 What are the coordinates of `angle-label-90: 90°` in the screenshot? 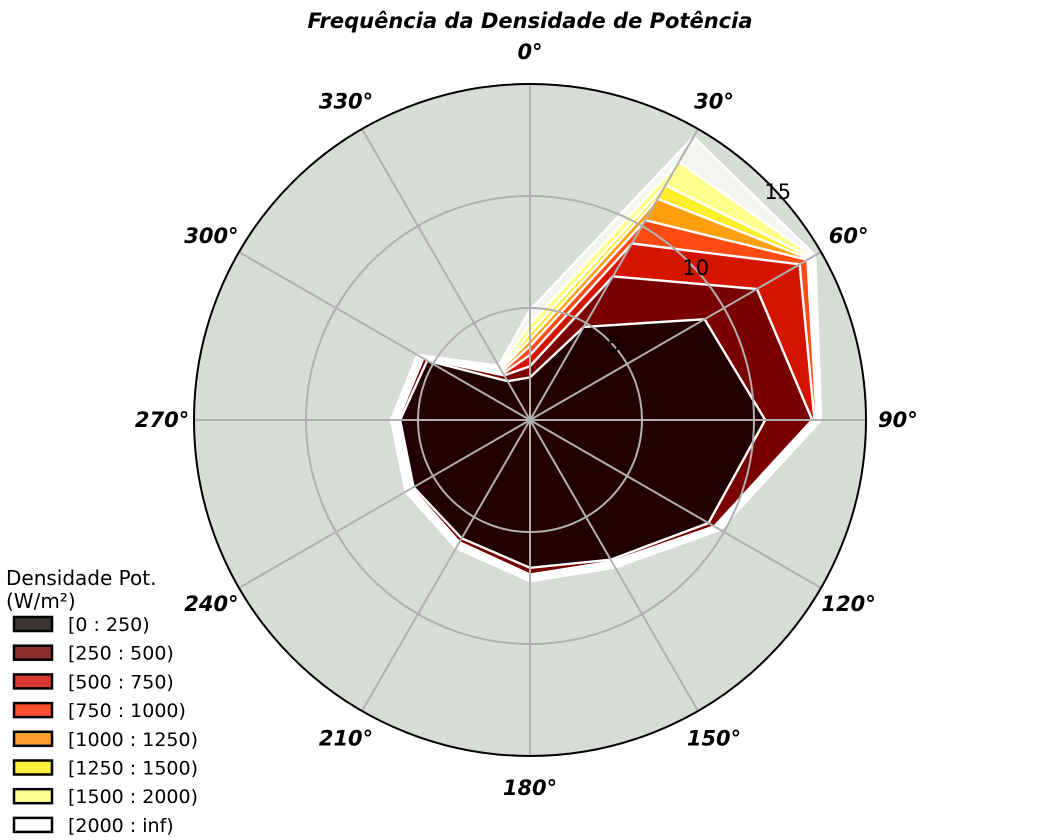 It's located at (898, 420).